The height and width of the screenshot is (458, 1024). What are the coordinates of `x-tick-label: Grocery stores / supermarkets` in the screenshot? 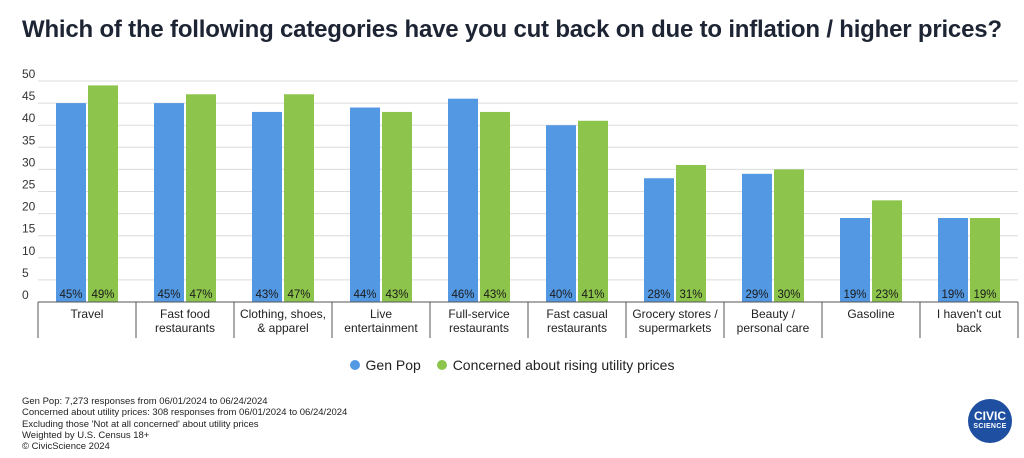 It's located at (675, 321).